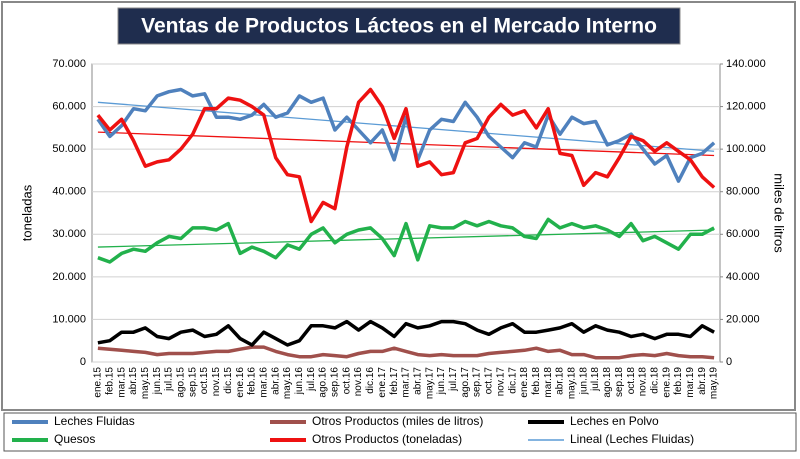 This screenshot has width=800, height=459. Describe the element at coordinates (714, 383) in the screenshot. I see `x-tick-label: may.19` at that location.